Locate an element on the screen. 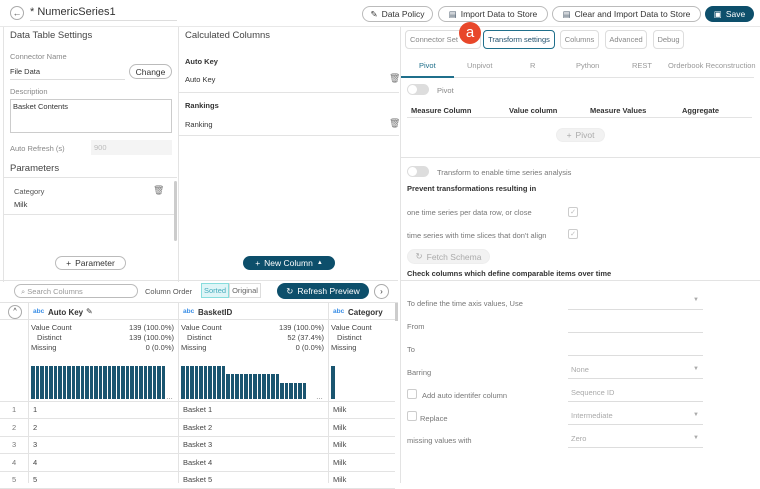 The image size is (760, 489). subtab-3: Python is located at coordinates (588, 65).